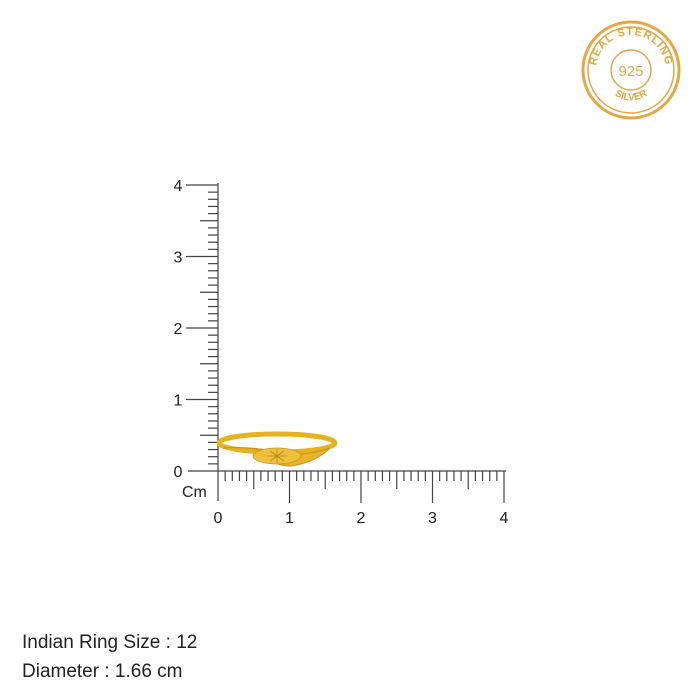  I want to click on y-tick-label: 3, so click(178, 258).